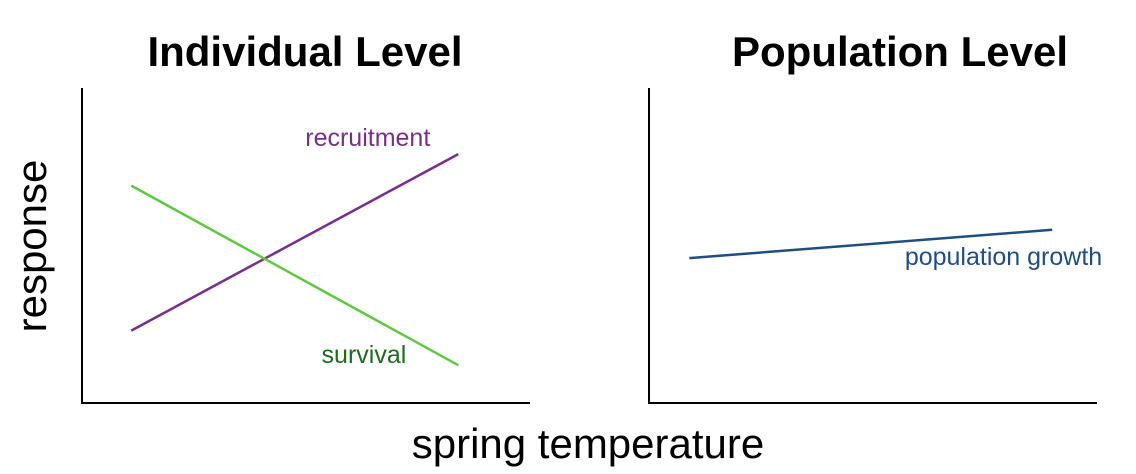  Describe the element at coordinates (304, 51) in the screenshot. I see `panel-title-individual: Individual Level` at that location.